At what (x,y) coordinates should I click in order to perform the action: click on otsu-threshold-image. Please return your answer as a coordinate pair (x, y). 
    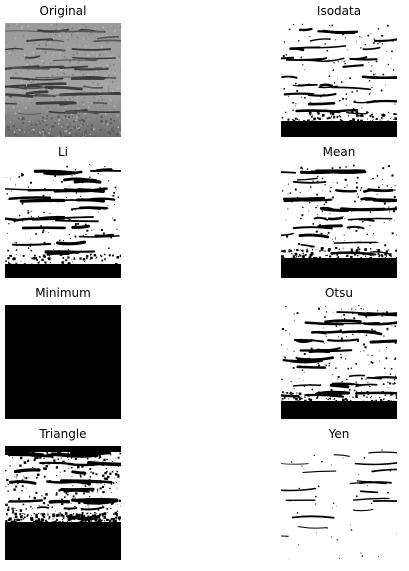
    Looking at the image, I should click on (339, 362).